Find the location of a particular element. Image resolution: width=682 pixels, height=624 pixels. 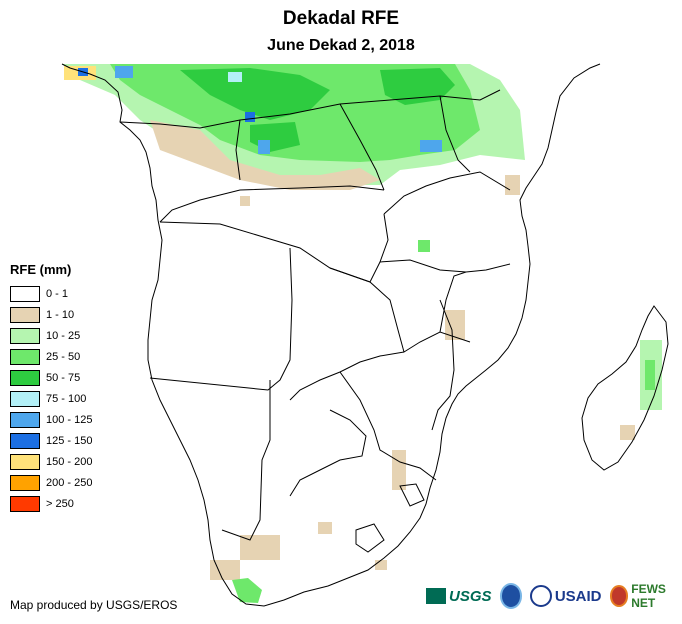

usgs-logo: USGS is located at coordinates (459, 596).